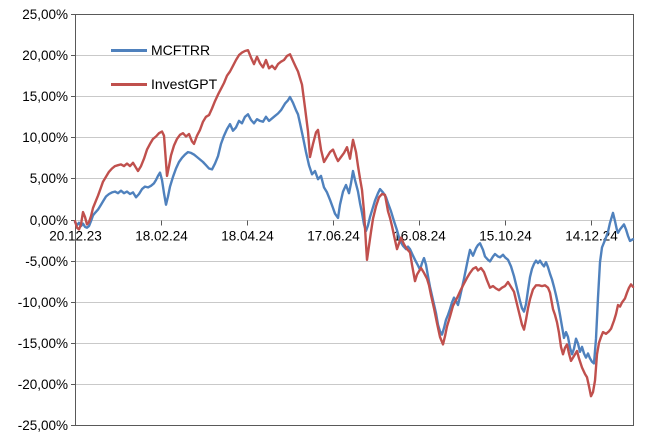 This screenshot has width=645, height=441. I want to click on legend-item-investgpt: InvestGPT, so click(164, 84).